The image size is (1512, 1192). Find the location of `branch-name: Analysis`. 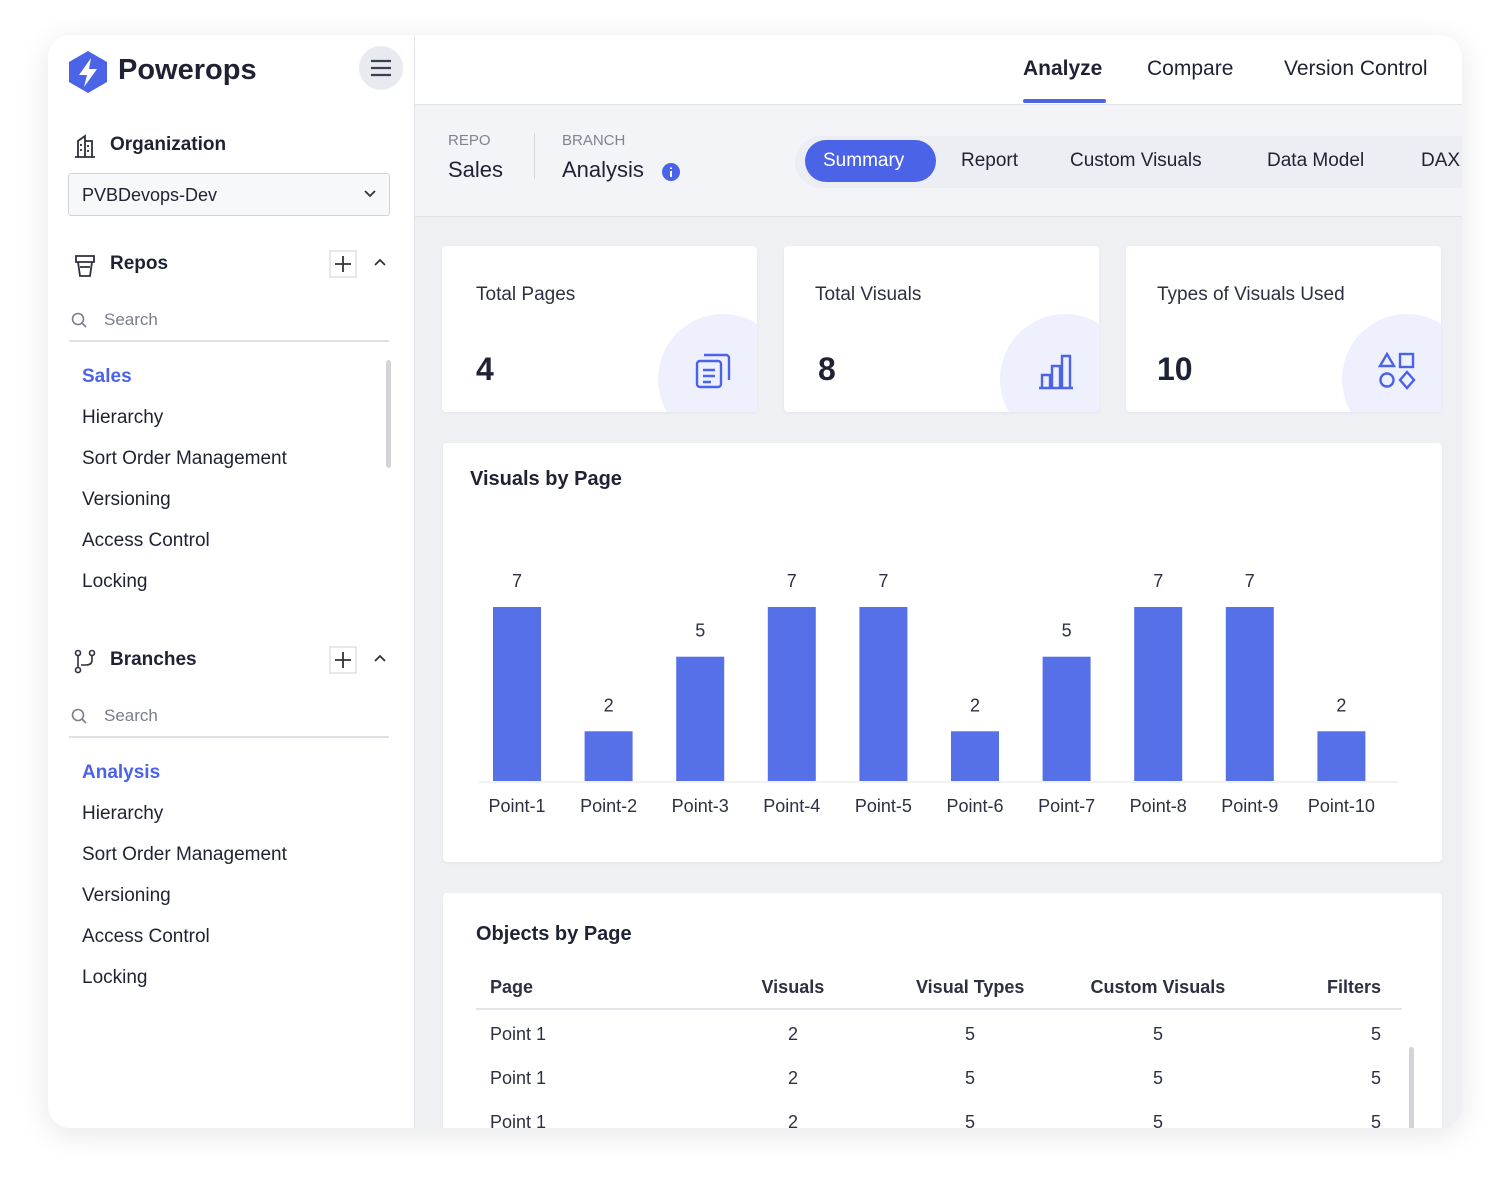

branch-name: Analysis is located at coordinates (603, 169).